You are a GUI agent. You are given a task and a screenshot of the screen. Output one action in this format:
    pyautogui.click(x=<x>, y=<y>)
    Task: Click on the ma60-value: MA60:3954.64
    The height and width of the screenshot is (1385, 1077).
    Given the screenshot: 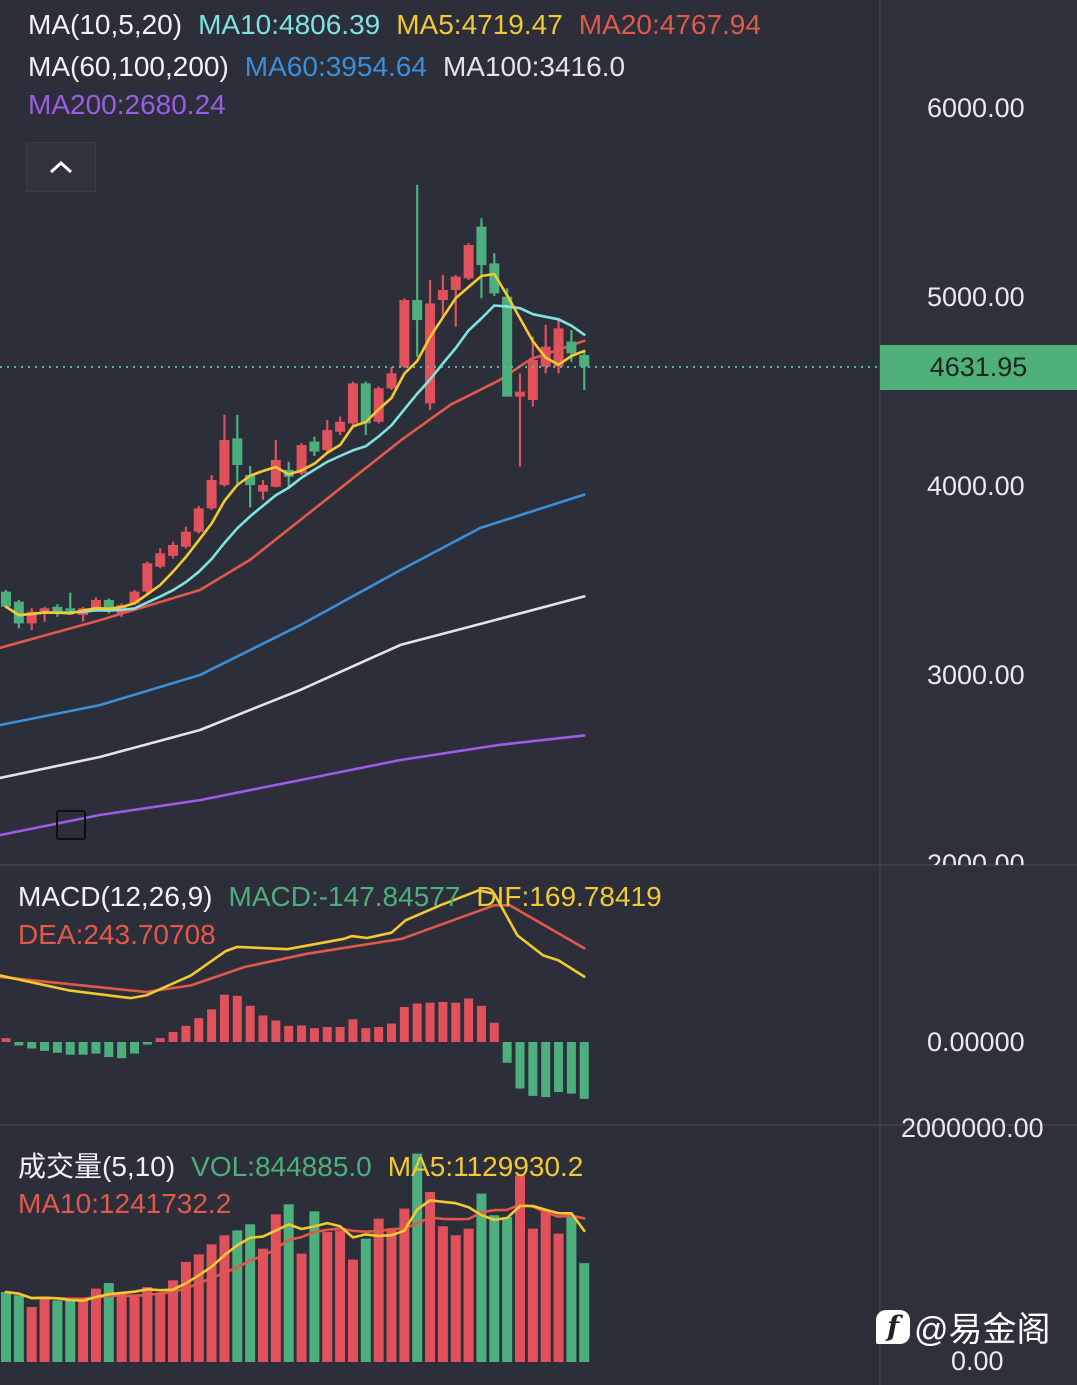 What is the action you would take?
    pyautogui.click(x=335, y=66)
    